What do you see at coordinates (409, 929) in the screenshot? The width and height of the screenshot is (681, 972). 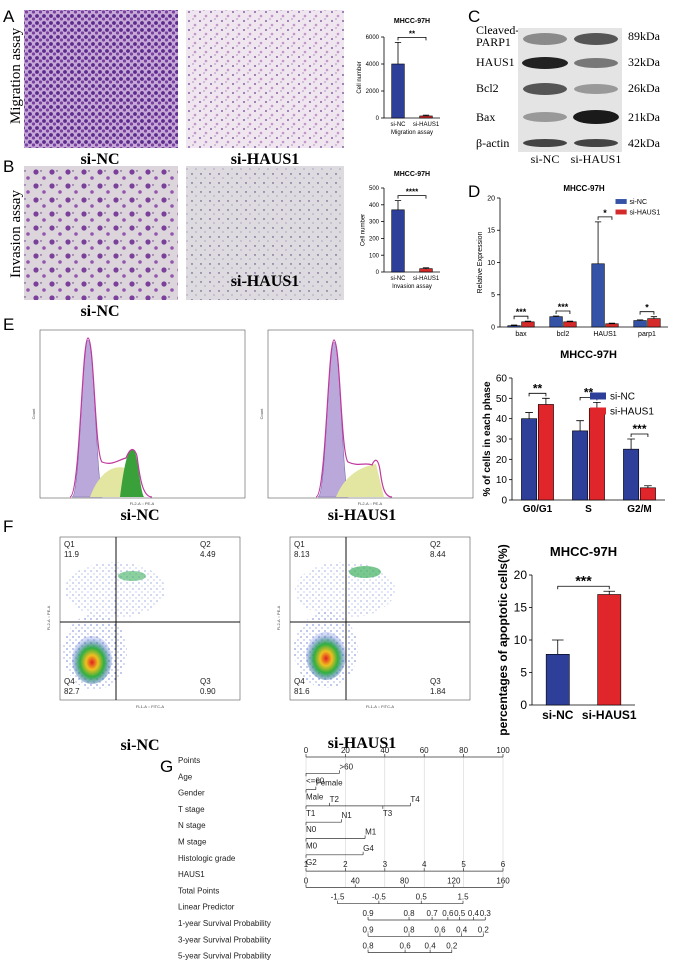 I see `scale-label: 0.8` at bounding box center [409, 929].